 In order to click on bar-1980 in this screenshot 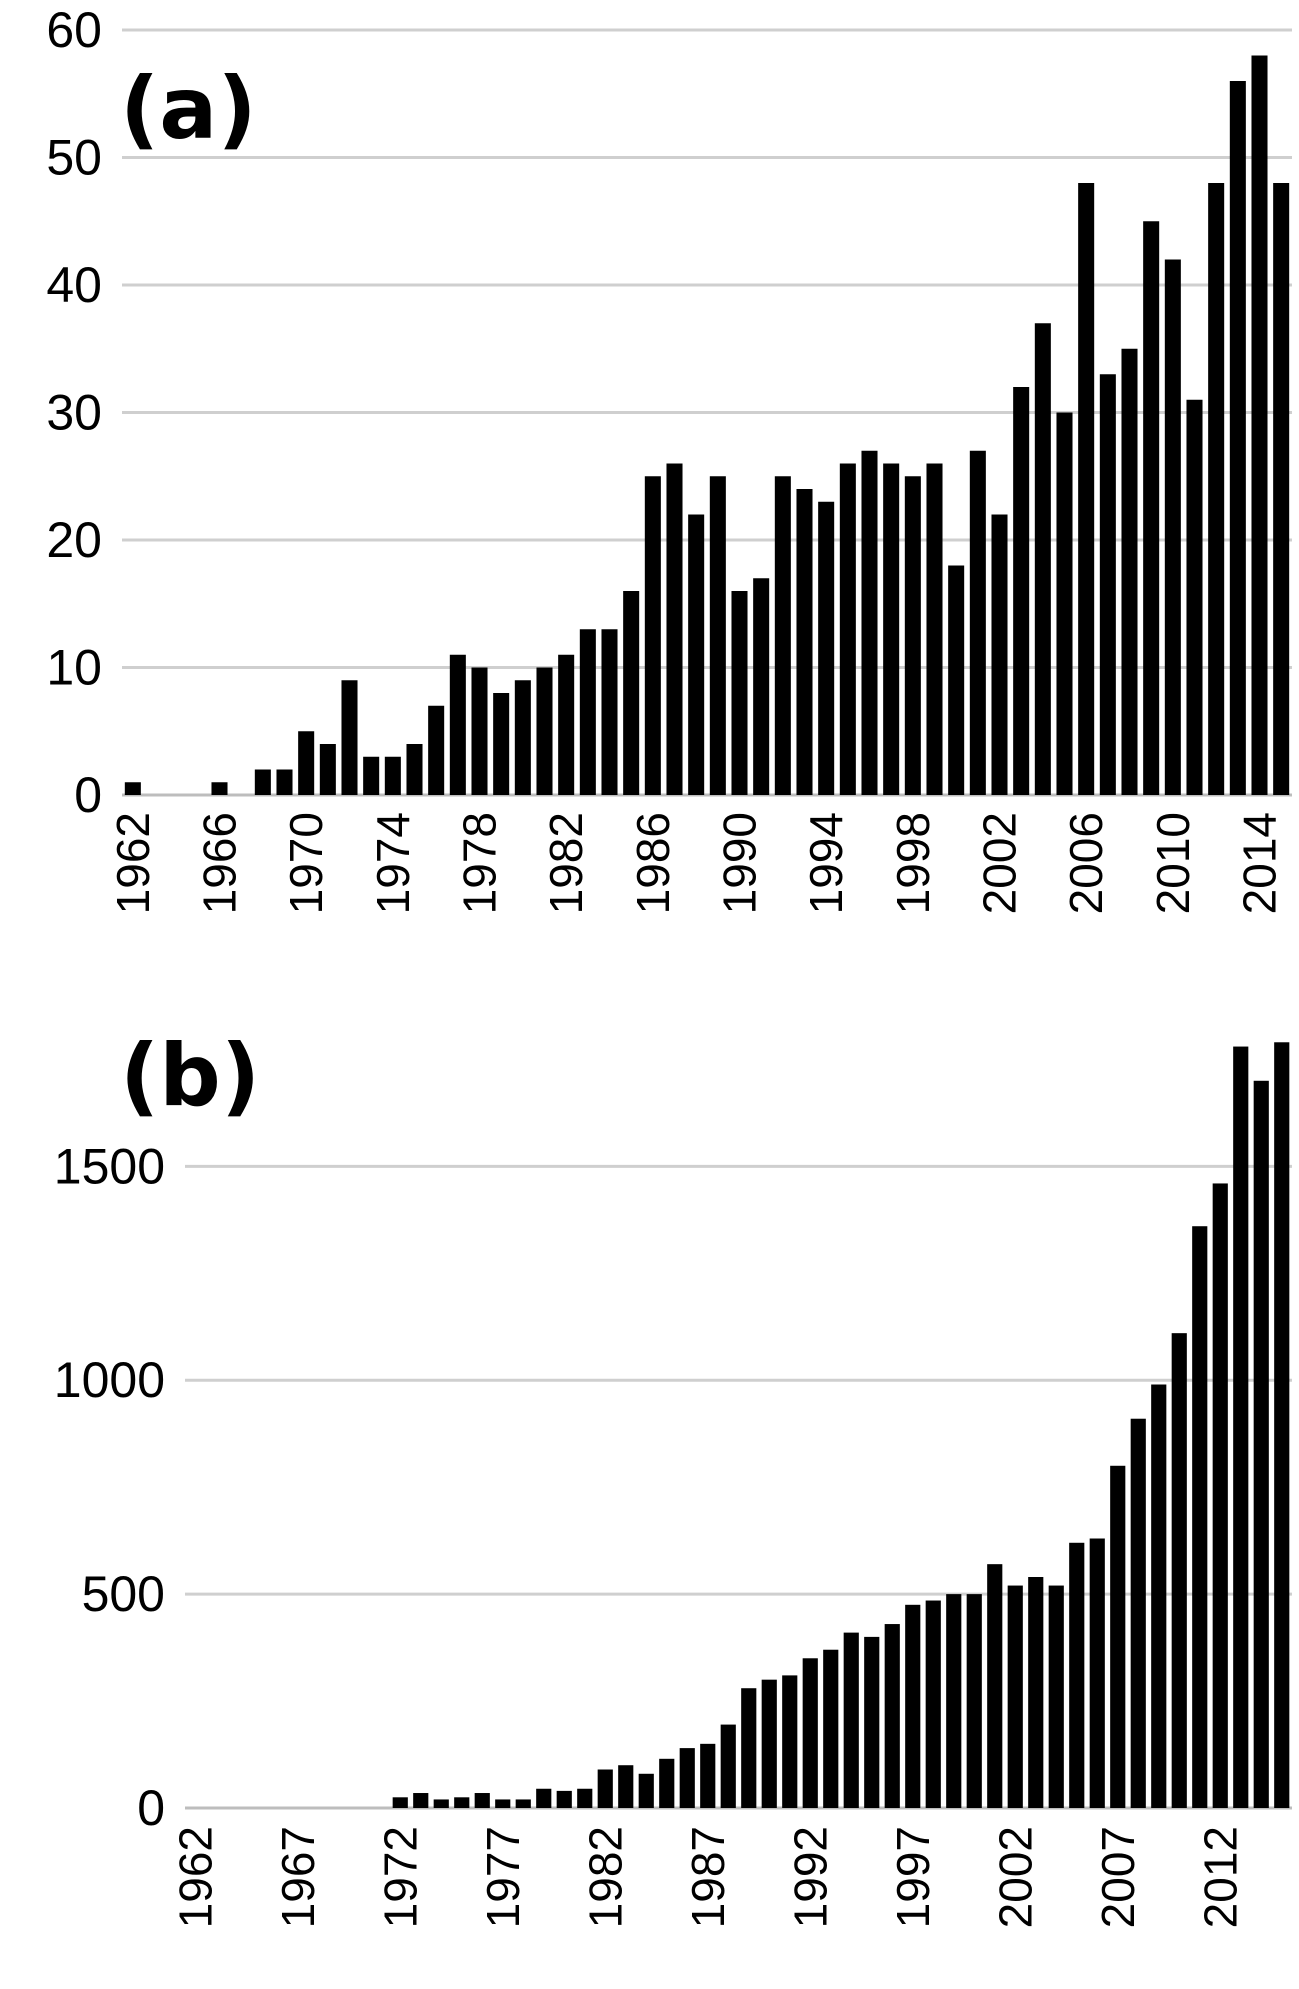, I will do `click(522, 737)`.